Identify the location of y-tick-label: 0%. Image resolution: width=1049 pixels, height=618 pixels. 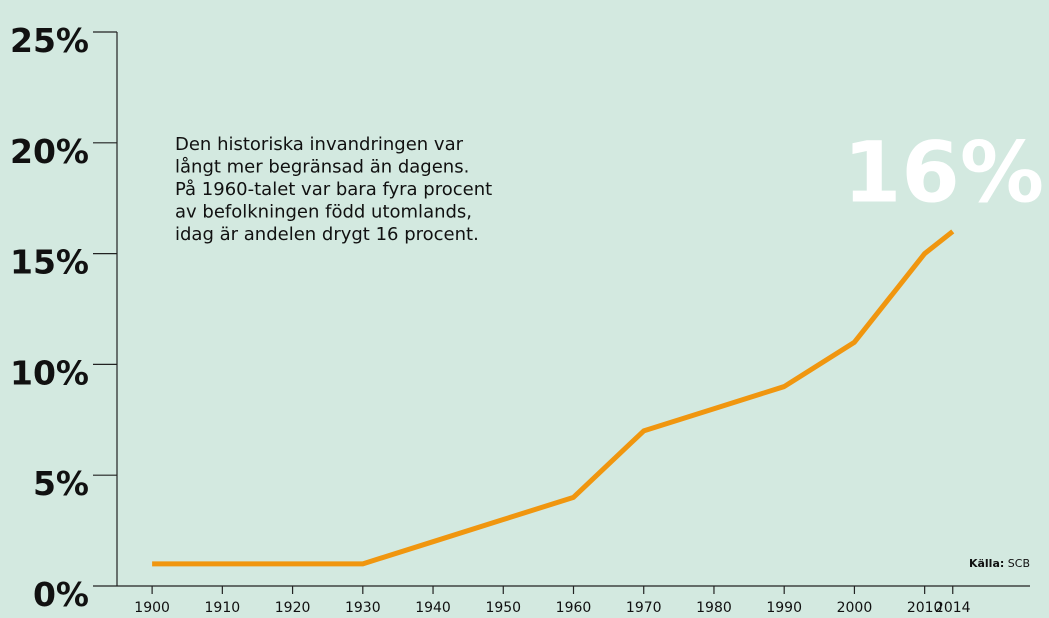
(61, 594).